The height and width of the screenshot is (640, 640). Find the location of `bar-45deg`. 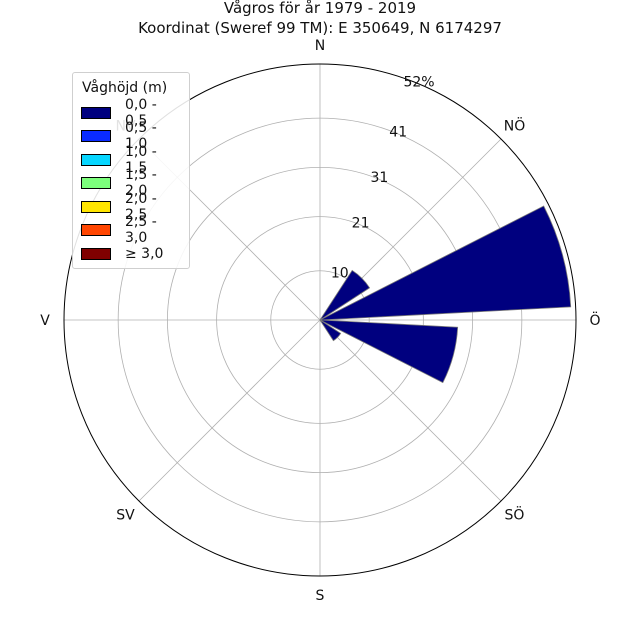

bar-45deg is located at coordinates (345, 295).